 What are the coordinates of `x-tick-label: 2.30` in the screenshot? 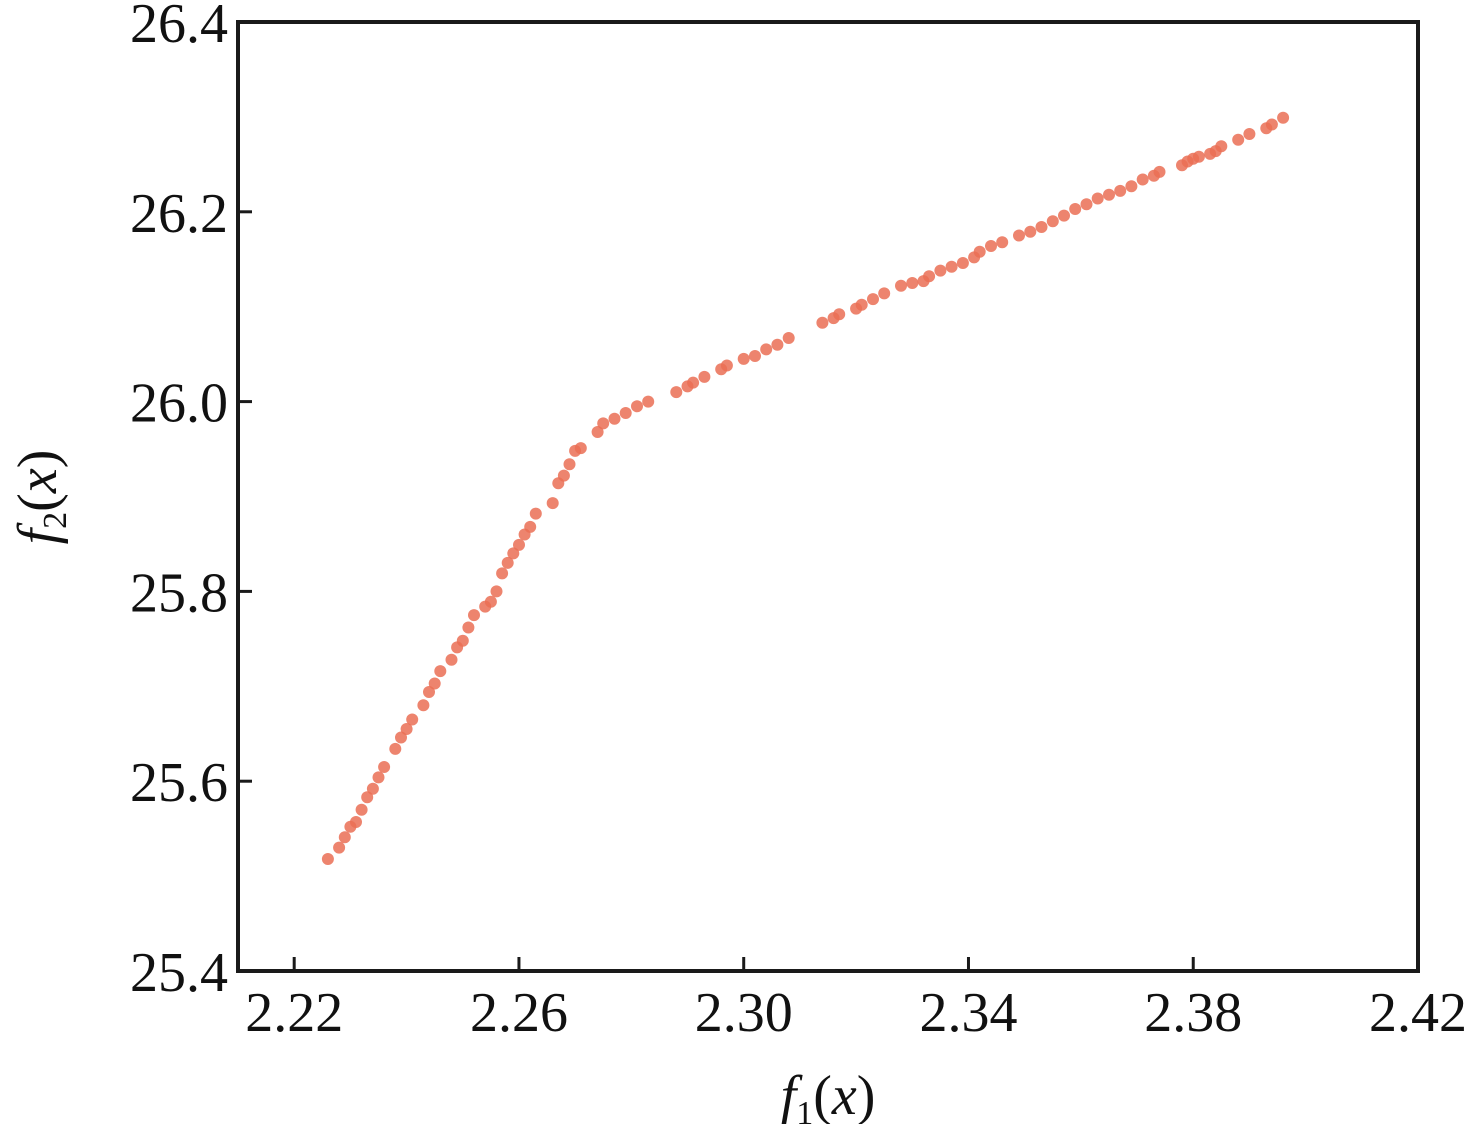 It's located at (744, 1013).